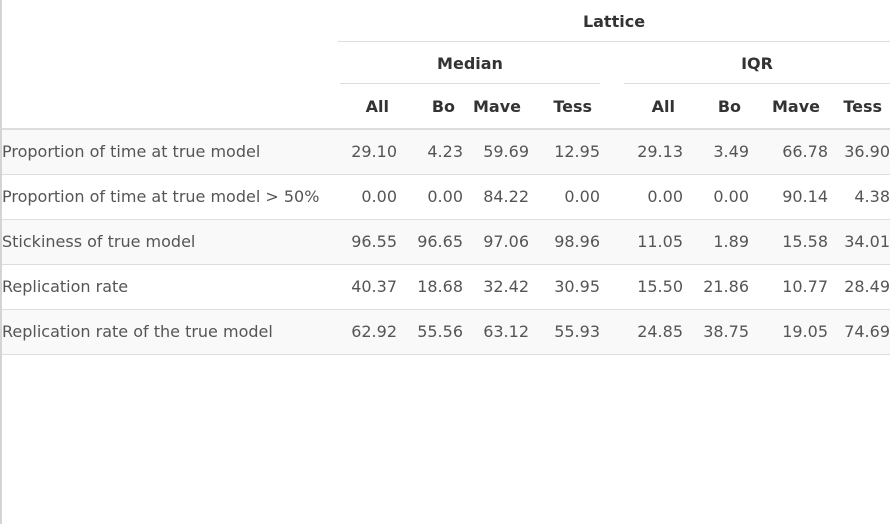 Image resolution: width=890 pixels, height=524 pixels. Describe the element at coordinates (726, 286) in the screenshot. I see `cell-iqr-bo: 21.86` at that location.